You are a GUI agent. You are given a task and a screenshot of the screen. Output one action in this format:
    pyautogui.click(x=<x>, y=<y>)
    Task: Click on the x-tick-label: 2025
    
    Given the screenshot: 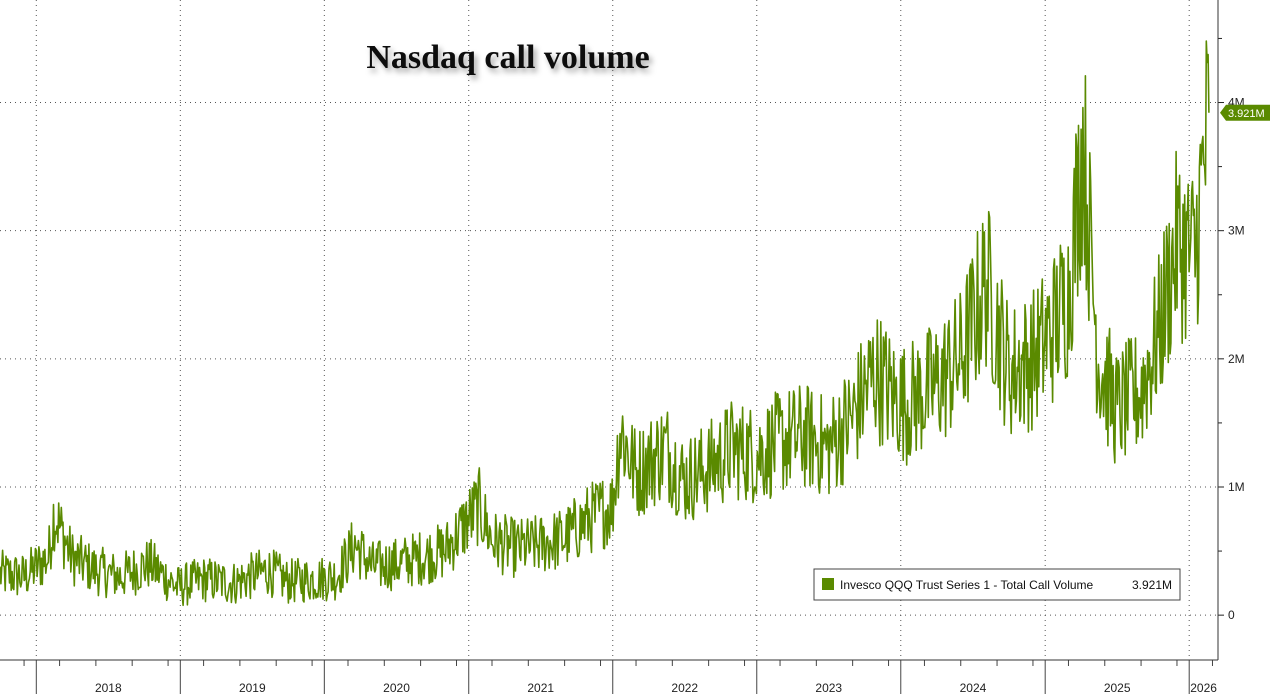 What is the action you would take?
    pyautogui.click(x=1117, y=687)
    